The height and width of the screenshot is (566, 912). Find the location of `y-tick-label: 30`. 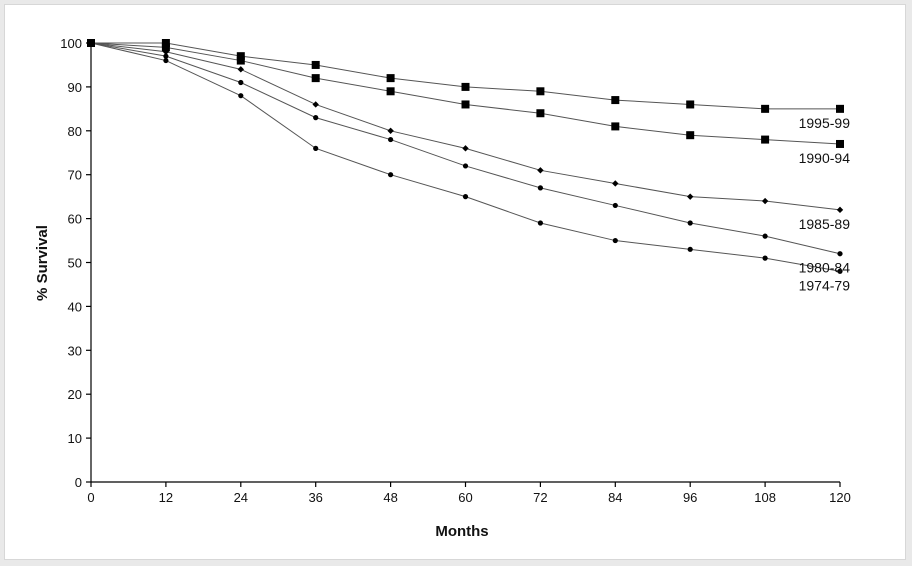

y-tick-label: 30 is located at coordinates (75, 350).